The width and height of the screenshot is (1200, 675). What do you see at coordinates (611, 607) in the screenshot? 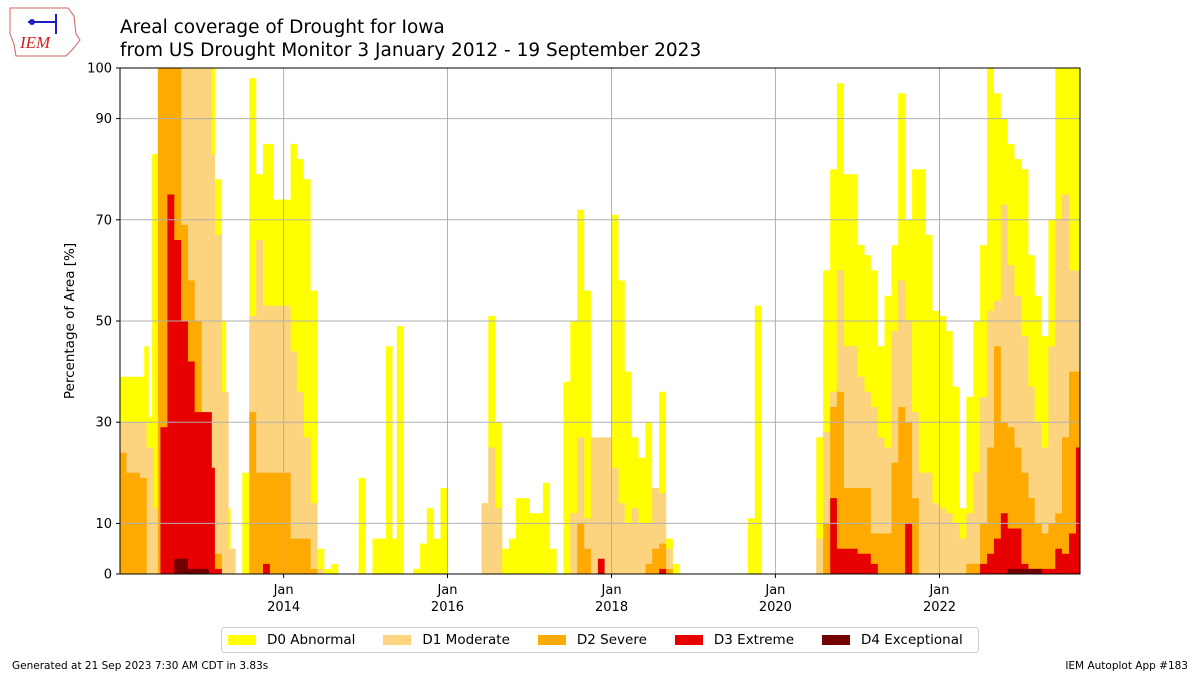
I see `x-tick-label-year: 2018` at bounding box center [611, 607].